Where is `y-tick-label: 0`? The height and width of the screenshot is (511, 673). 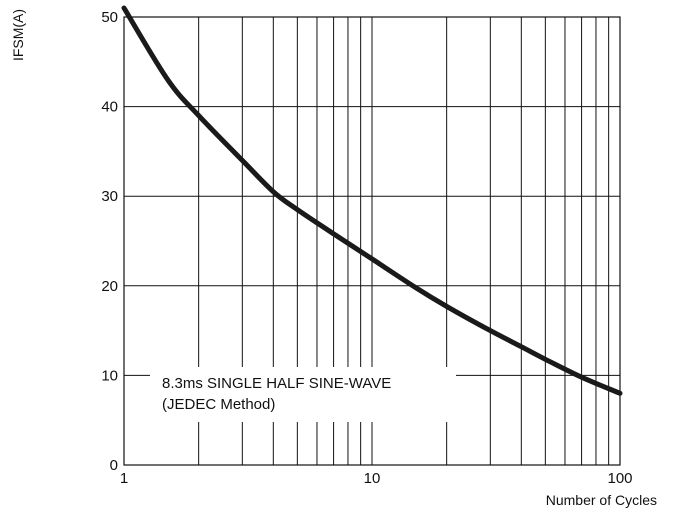
y-tick-label: 0 is located at coordinates (114, 465).